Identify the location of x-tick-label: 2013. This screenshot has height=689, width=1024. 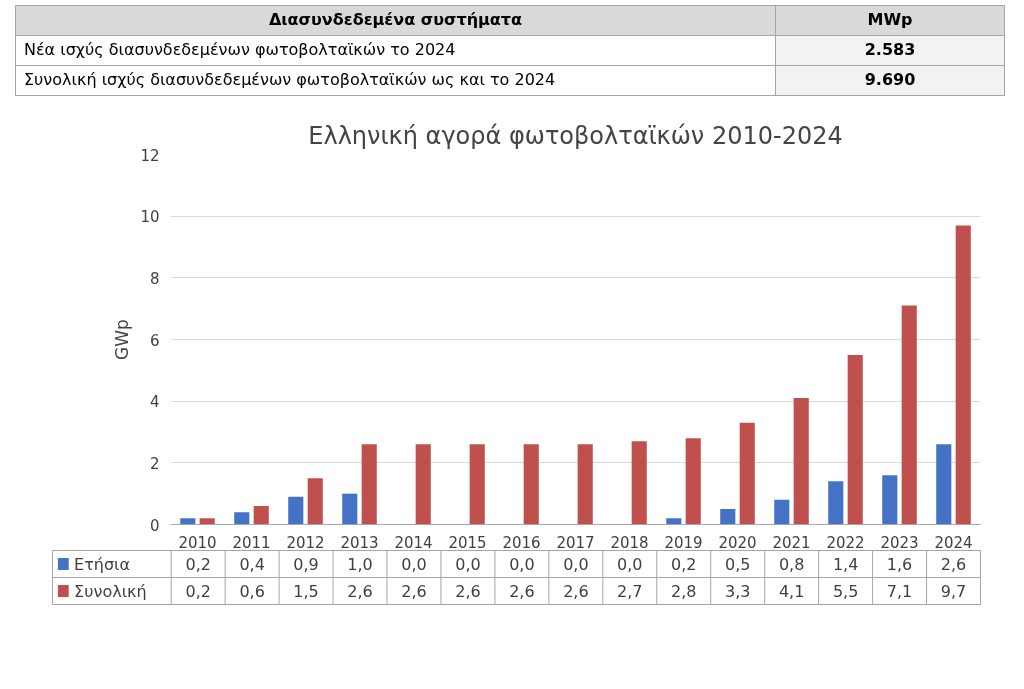
(359, 542).